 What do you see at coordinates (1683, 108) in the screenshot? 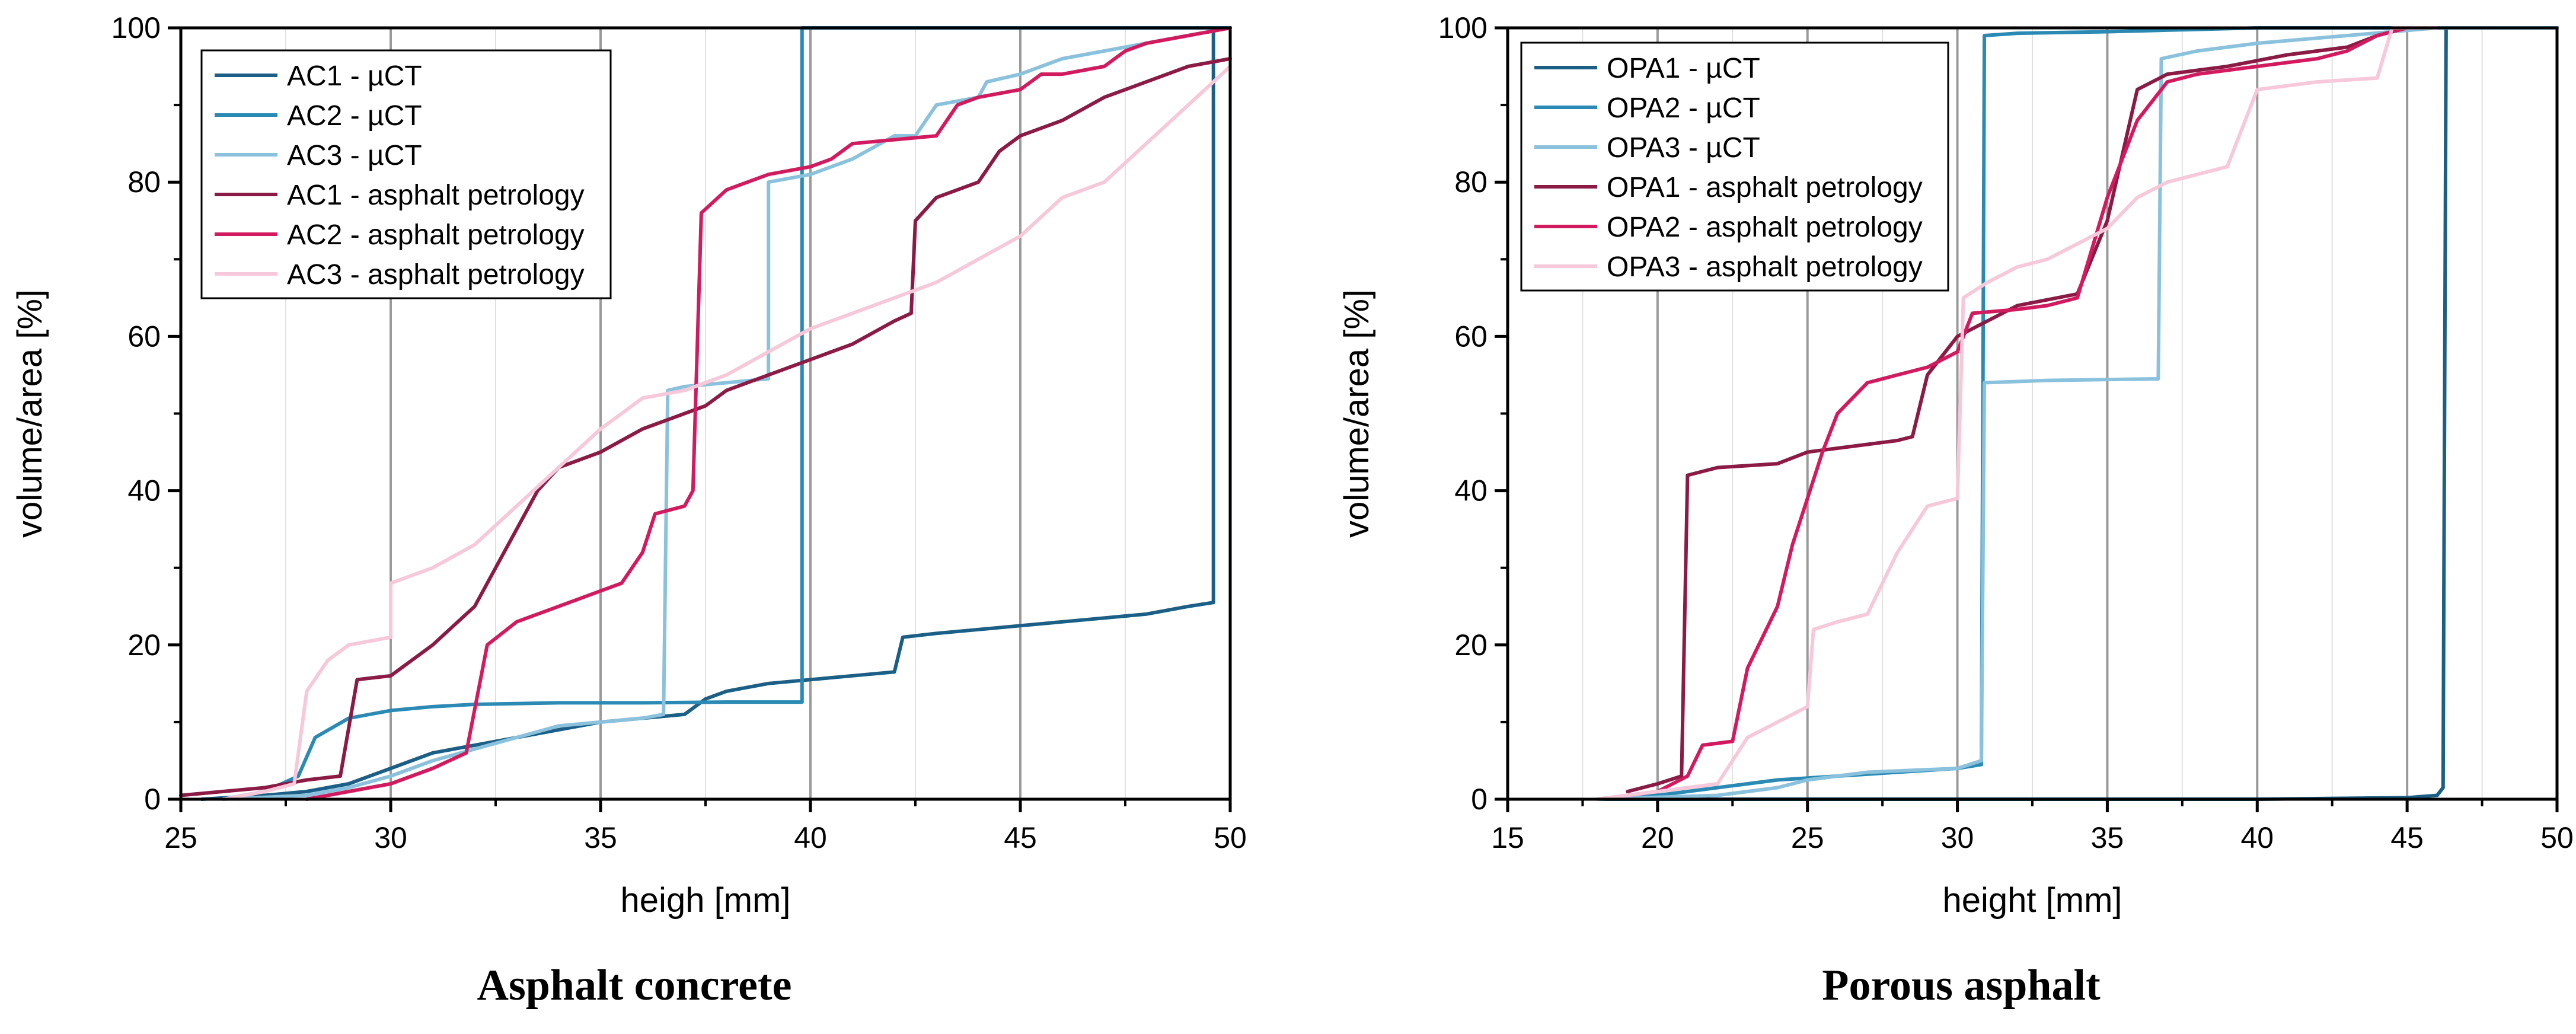
I see `legend-label: OPA2 - µCT` at bounding box center [1683, 108].